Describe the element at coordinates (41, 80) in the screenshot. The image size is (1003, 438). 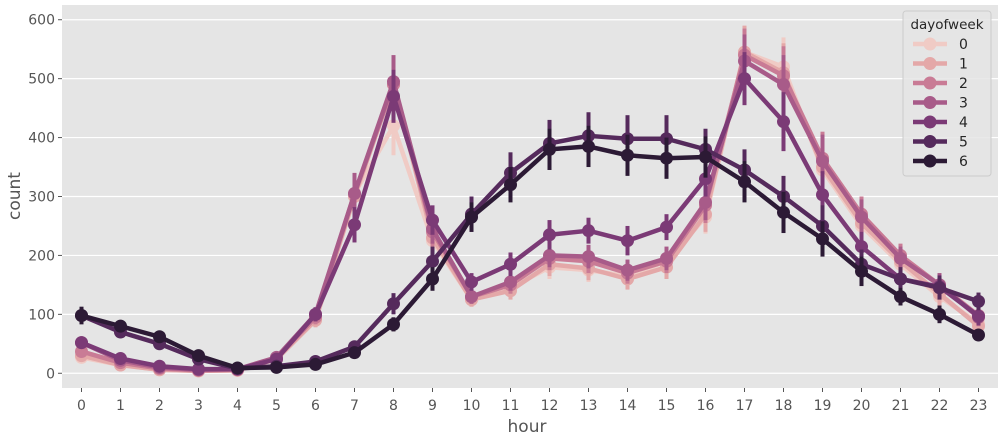
I see `y-tick-label: 500` at that location.